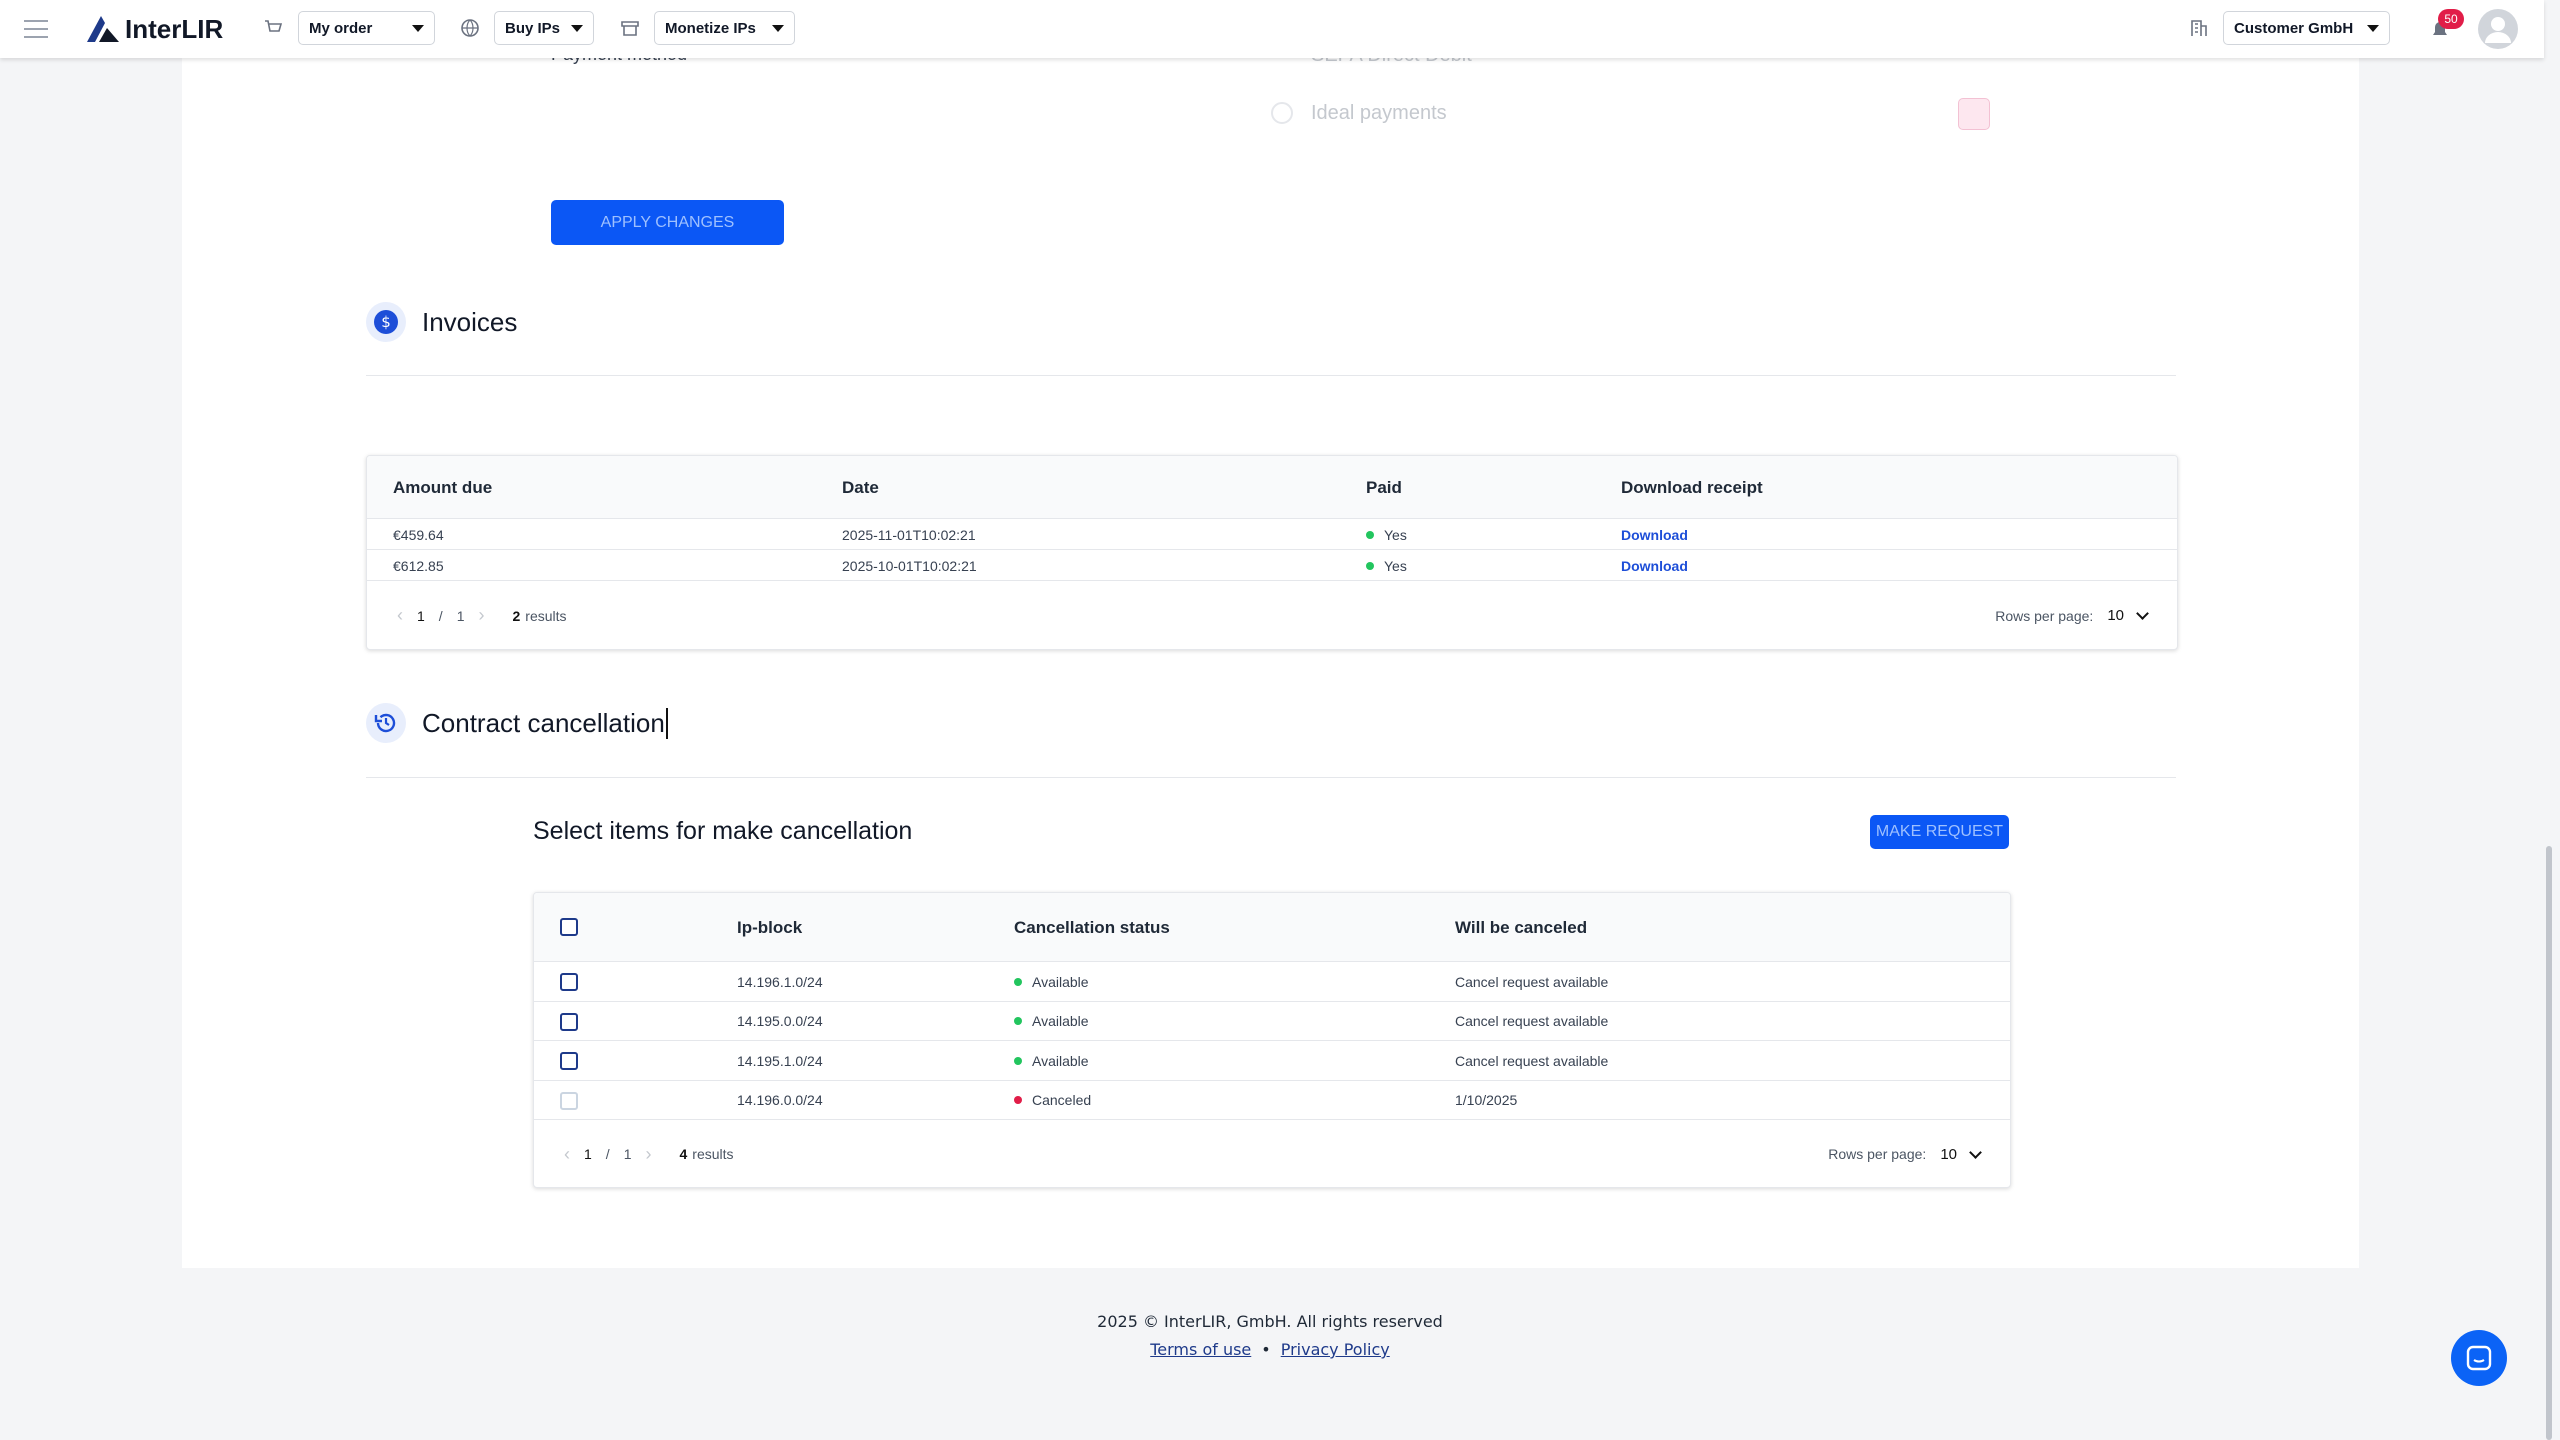 This screenshot has width=2560, height=1440. What do you see at coordinates (1272, 614) in the screenshot?
I see `pagination: ‹ 1 / 1 › 2 results Rows per page: 10` at bounding box center [1272, 614].